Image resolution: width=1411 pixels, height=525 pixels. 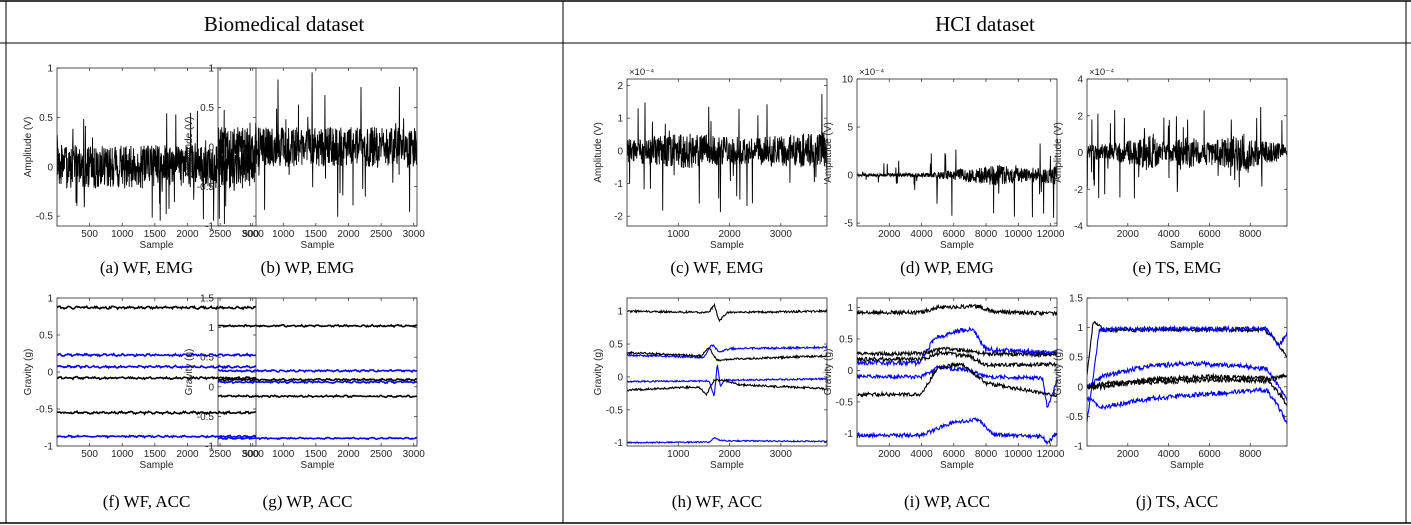 I want to click on y-tick-label: 2, so click(x=620, y=86).